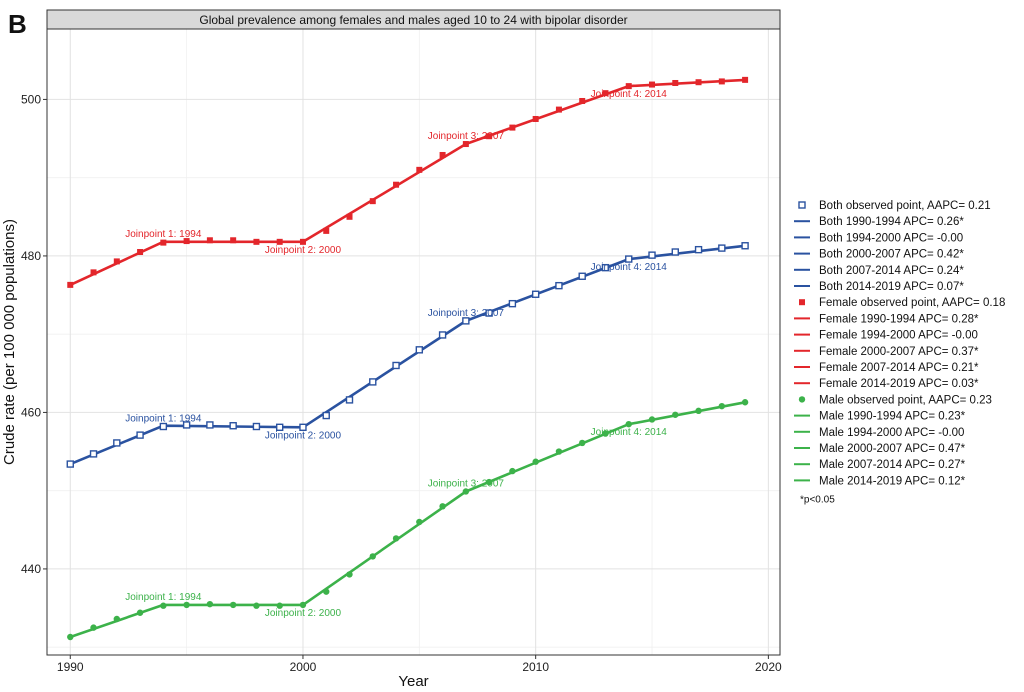  I want to click on x-tick-label: 1990, so click(70, 667).